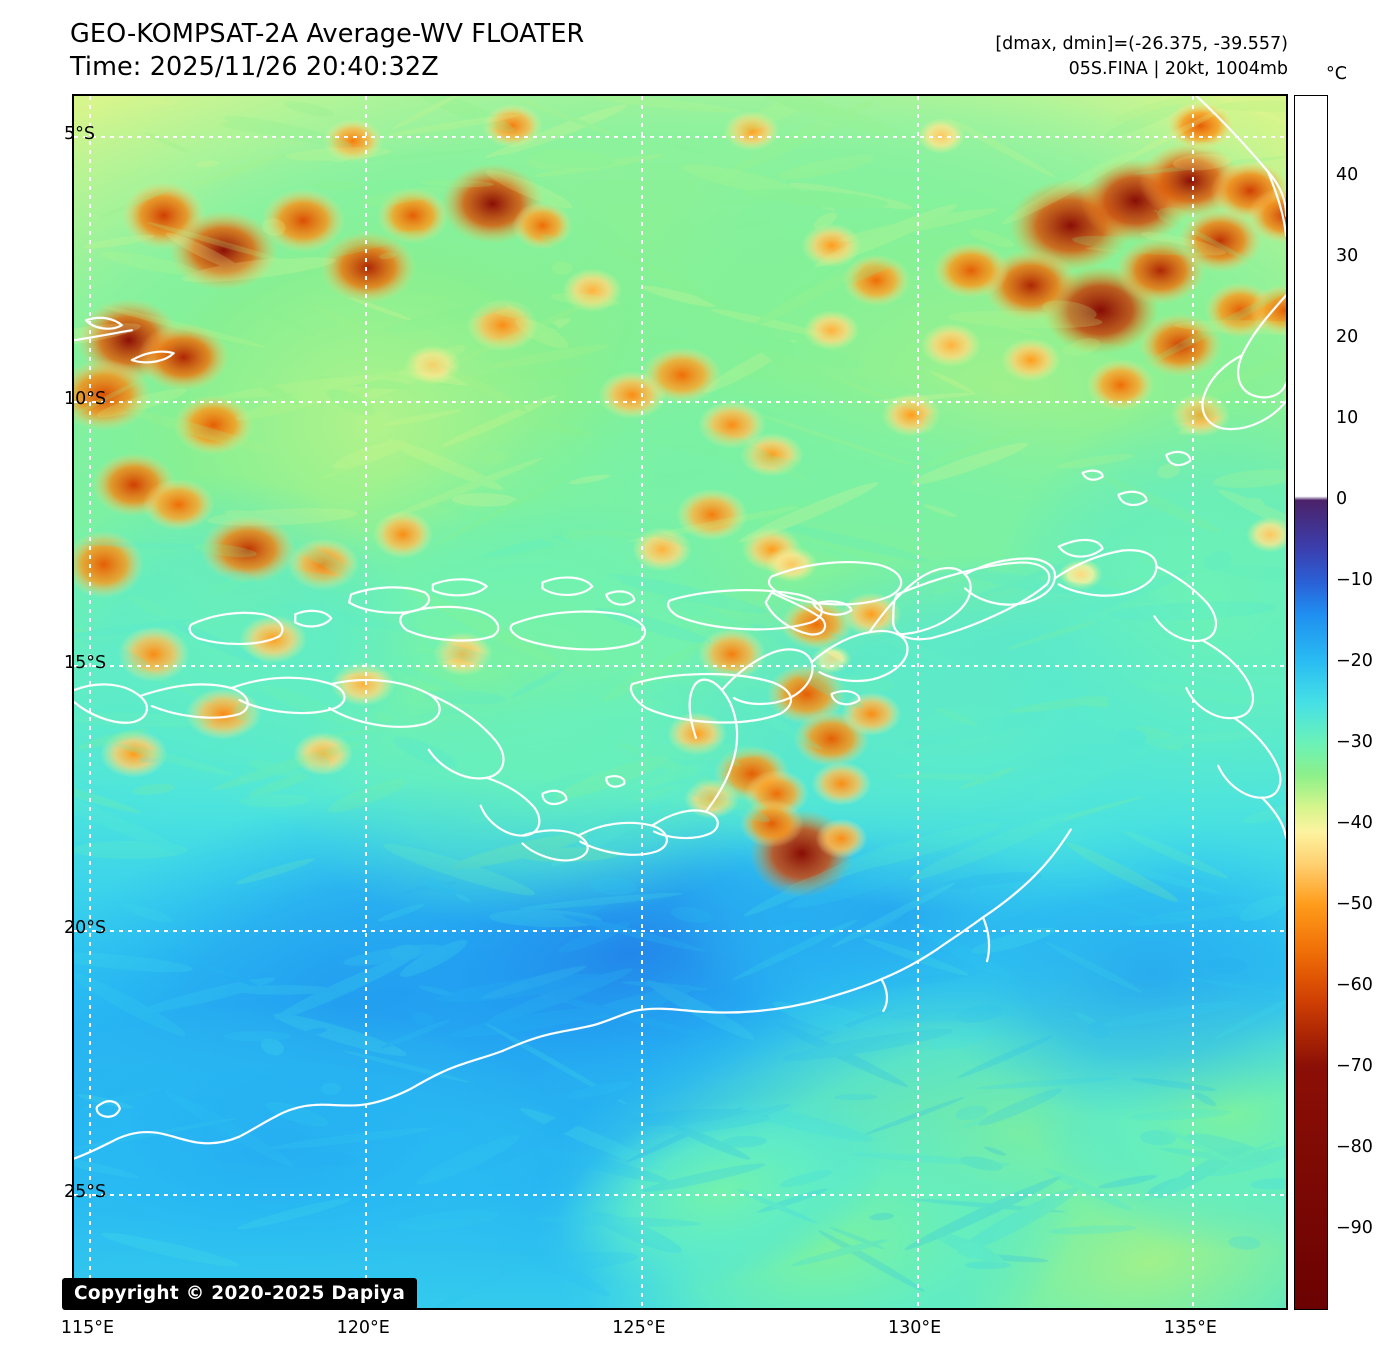  Describe the element at coordinates (327, 34) in the screenshot. I see `page-title: GEO-KOMPSAT-2A Average-WV FLOATER` at that location.